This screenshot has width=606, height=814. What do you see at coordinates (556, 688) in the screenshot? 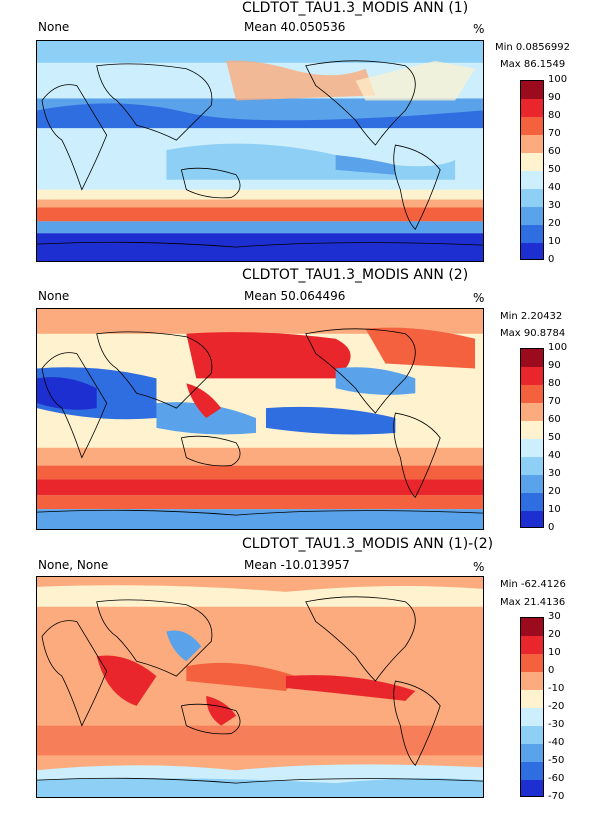
I see `colorbar-tick: -10` at bounding box center [556, 688].